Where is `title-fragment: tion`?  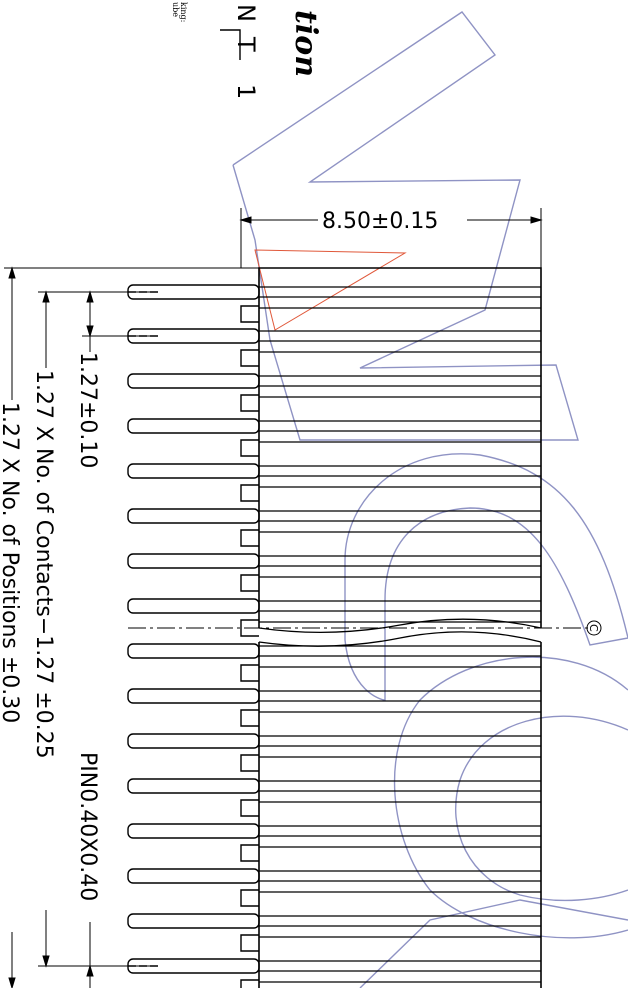 title-fragment: tion is located at coordinates (305, 43).